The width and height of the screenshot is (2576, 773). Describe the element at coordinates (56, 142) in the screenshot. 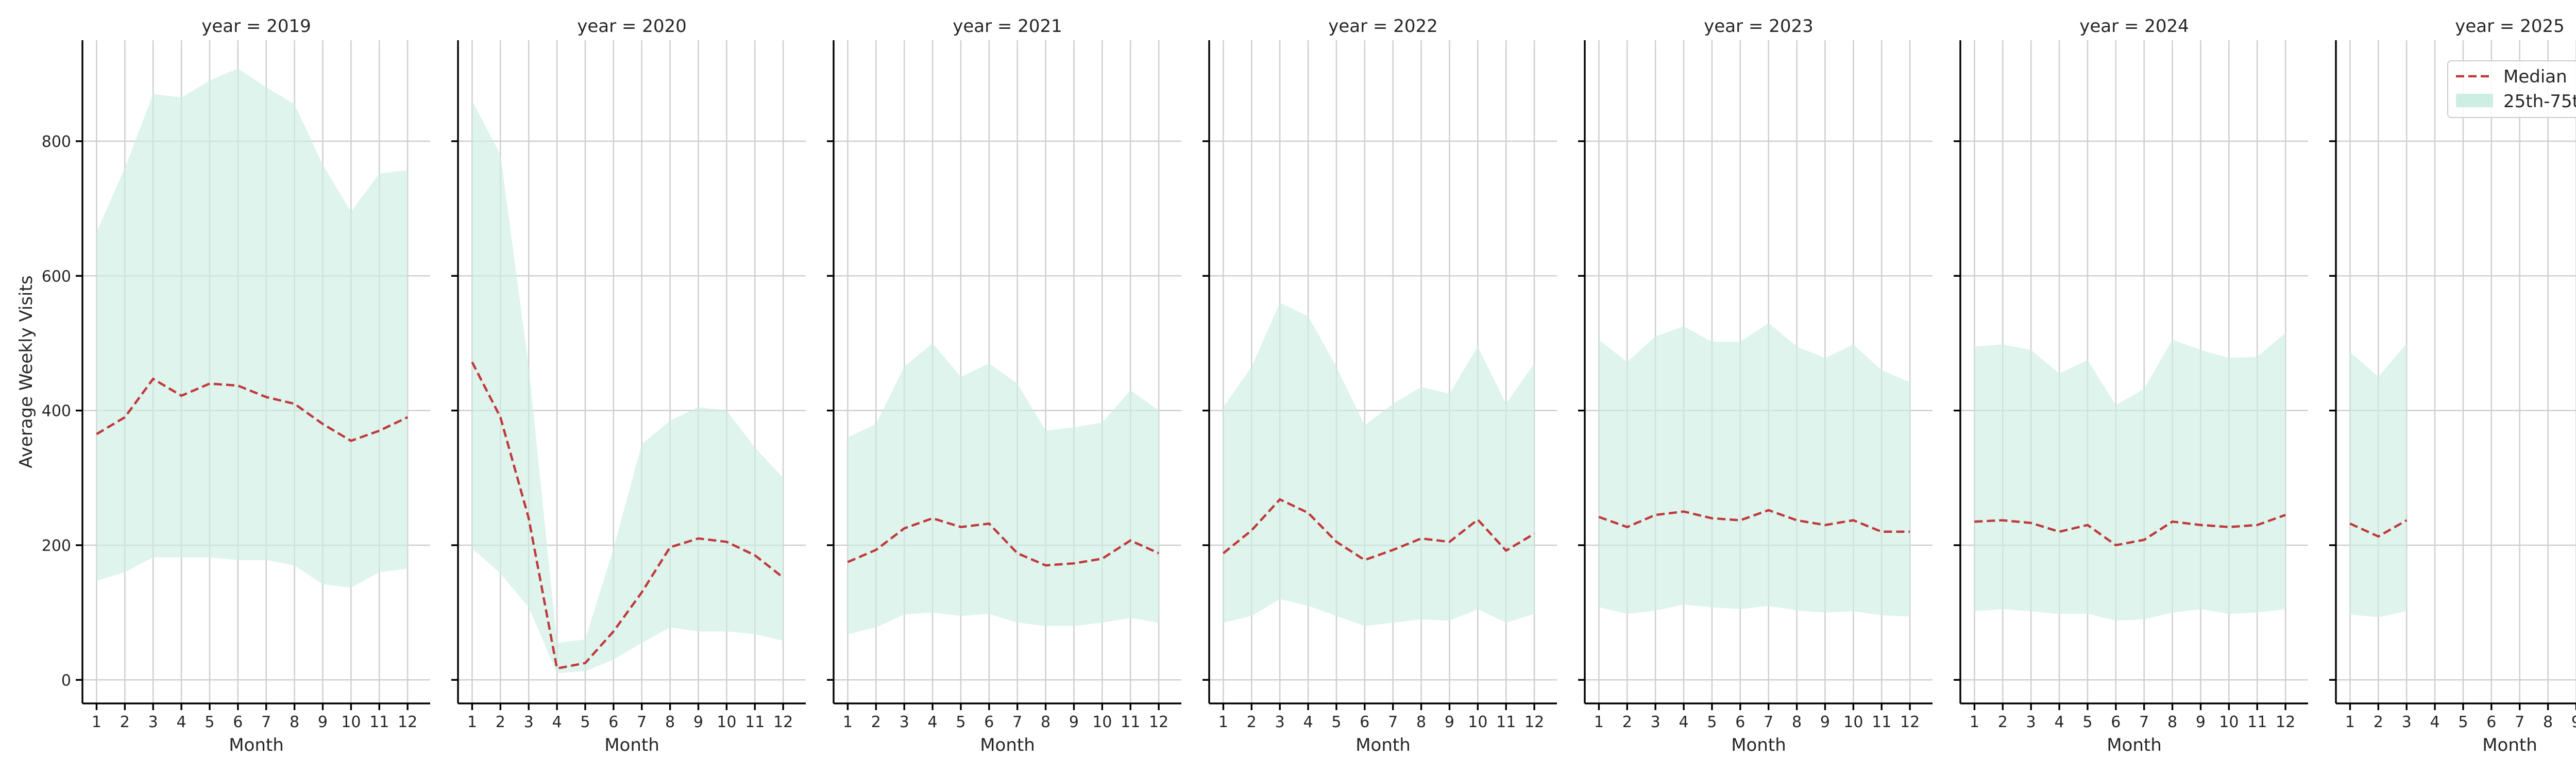

I see `y-tick-label: 800` at that location.